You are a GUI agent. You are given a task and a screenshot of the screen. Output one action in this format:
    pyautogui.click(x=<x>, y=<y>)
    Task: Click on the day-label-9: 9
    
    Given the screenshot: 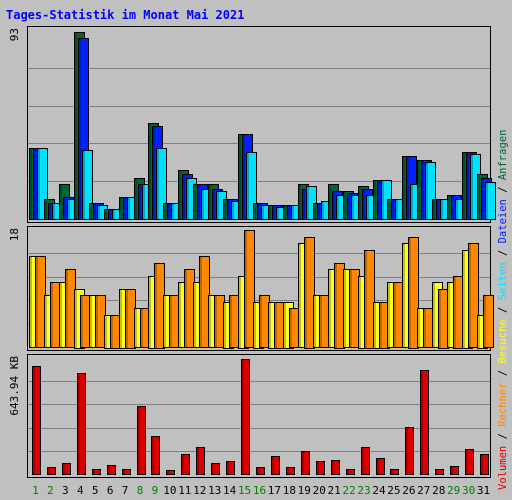 What is the action you would take?
    pyautogui.click(x=155, y=490)
    